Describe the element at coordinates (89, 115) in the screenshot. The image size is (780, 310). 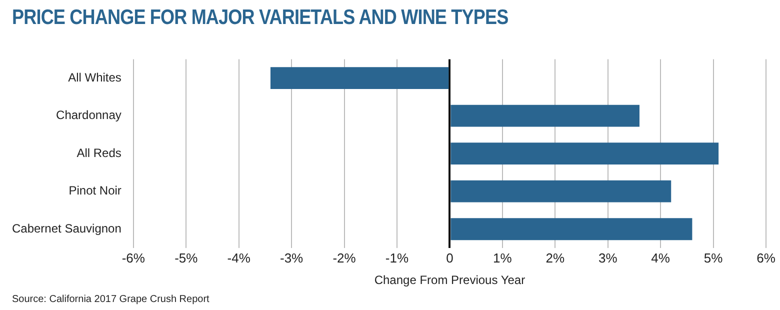
I see `y-tick-label: Chardonnay` at that location.